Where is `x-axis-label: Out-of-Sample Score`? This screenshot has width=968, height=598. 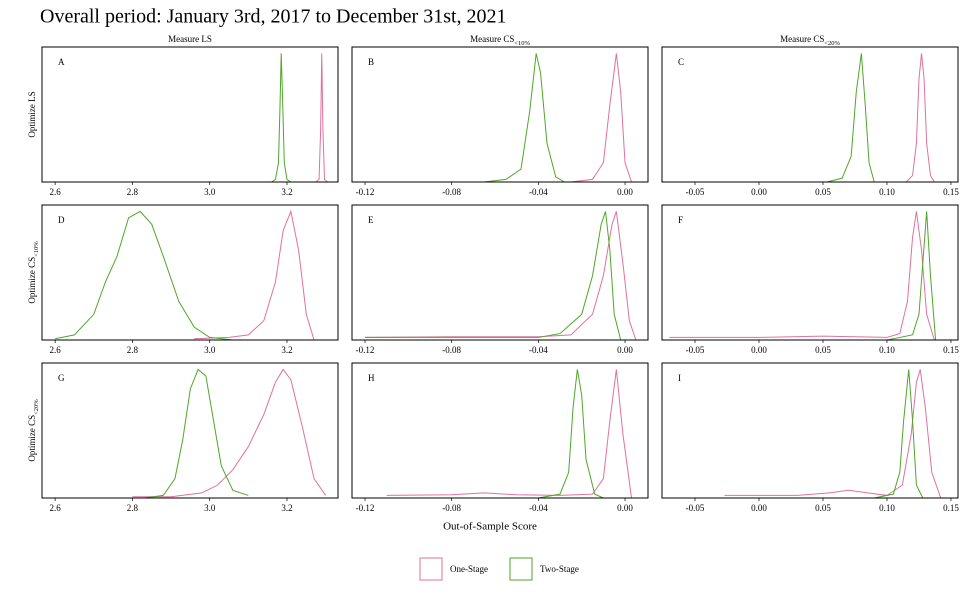 x-axis-label: Out-of-Sample Score is located at coordinates (490, 527).